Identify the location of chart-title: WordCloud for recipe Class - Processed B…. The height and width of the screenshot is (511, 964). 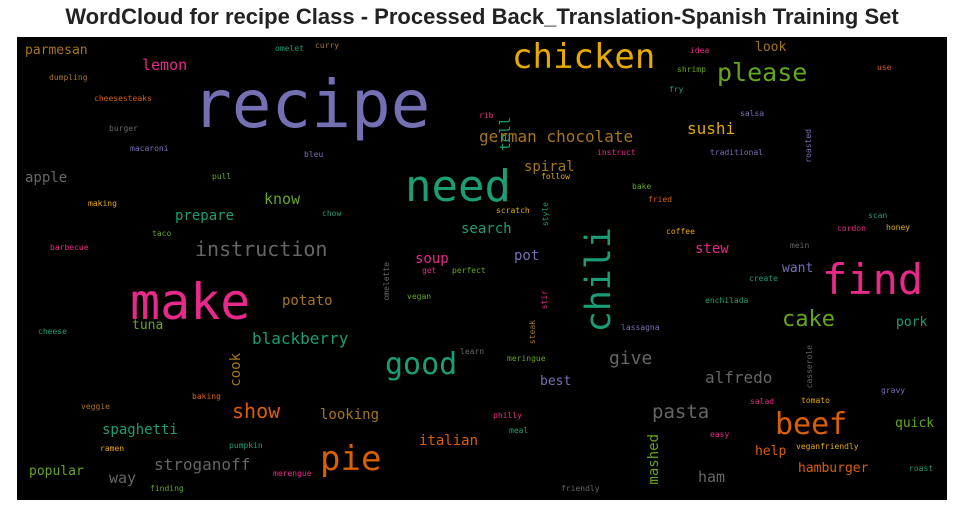
(482, 16).